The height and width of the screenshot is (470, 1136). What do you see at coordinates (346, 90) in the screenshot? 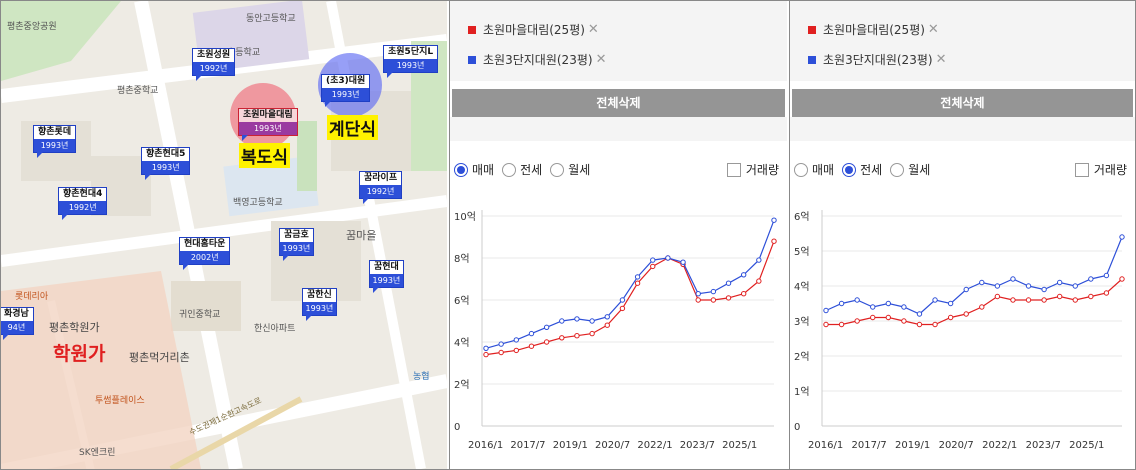
I see `marker-chowon3-daewon: (초3)대원 1993년` at bounding box center [346, 90].